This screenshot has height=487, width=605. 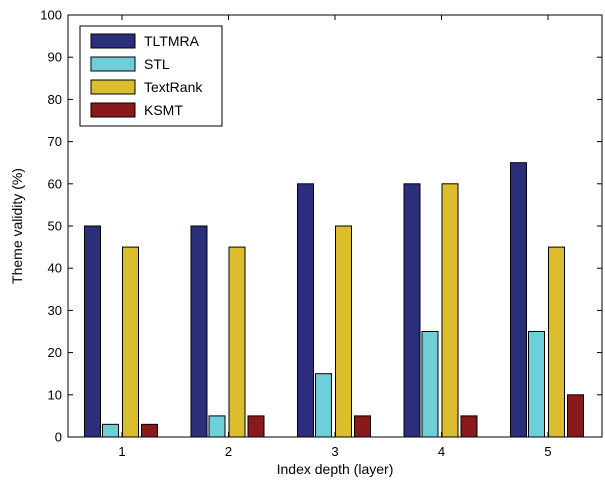 What do you see at coordinates (228, 451) in the screenshot?
I see `x-tick-label: 2` at bounding box center [228, 451].